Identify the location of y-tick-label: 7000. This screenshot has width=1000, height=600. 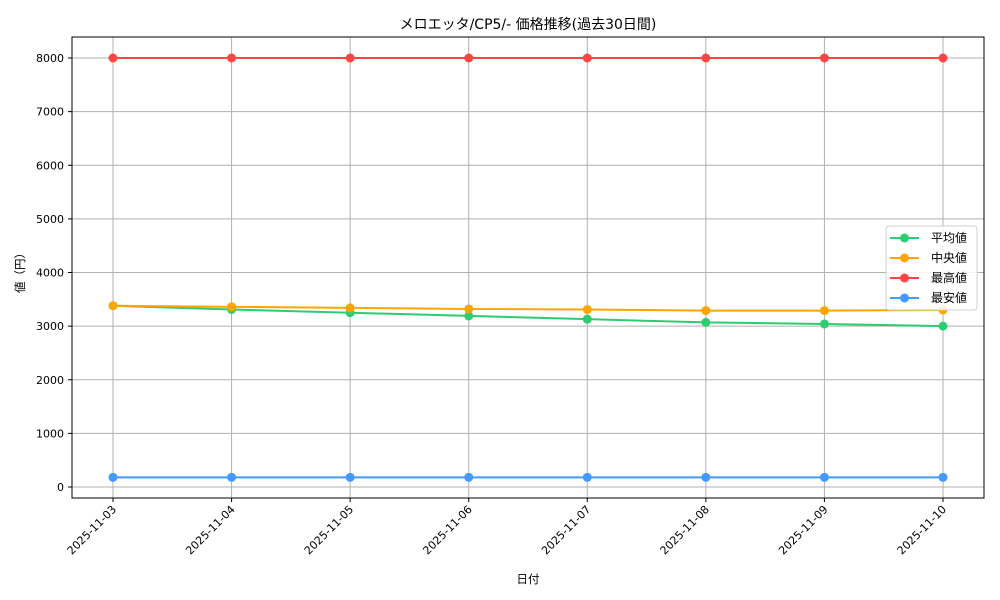
(50, 112).